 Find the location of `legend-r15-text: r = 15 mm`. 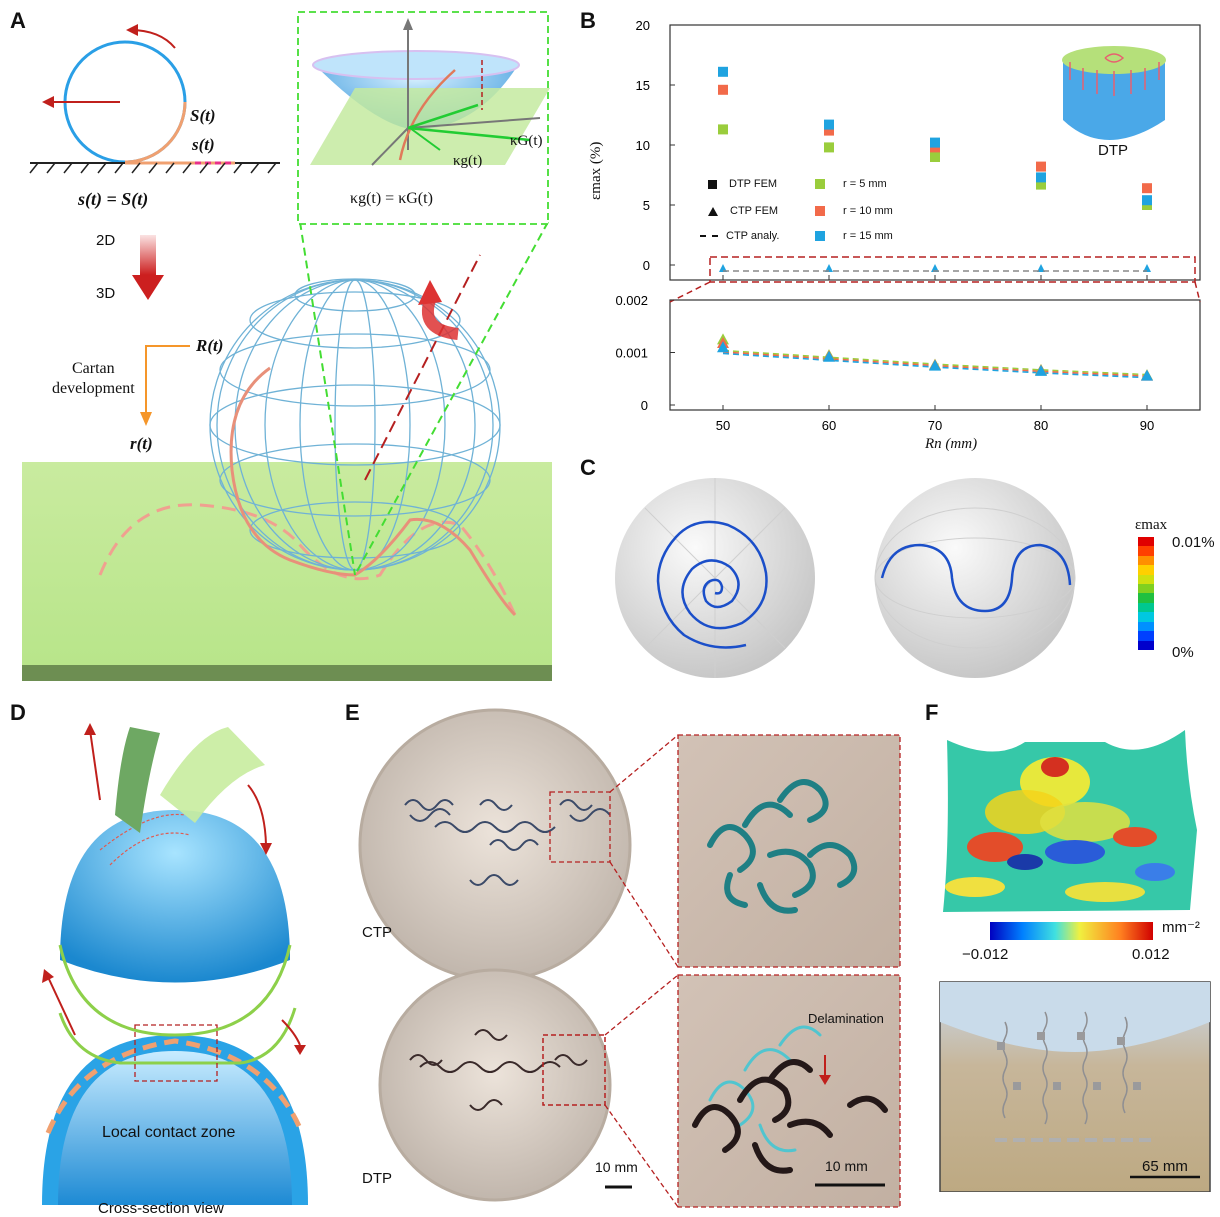

legend-r15-text: r = 15 mm is located at coordinates (868, 236).